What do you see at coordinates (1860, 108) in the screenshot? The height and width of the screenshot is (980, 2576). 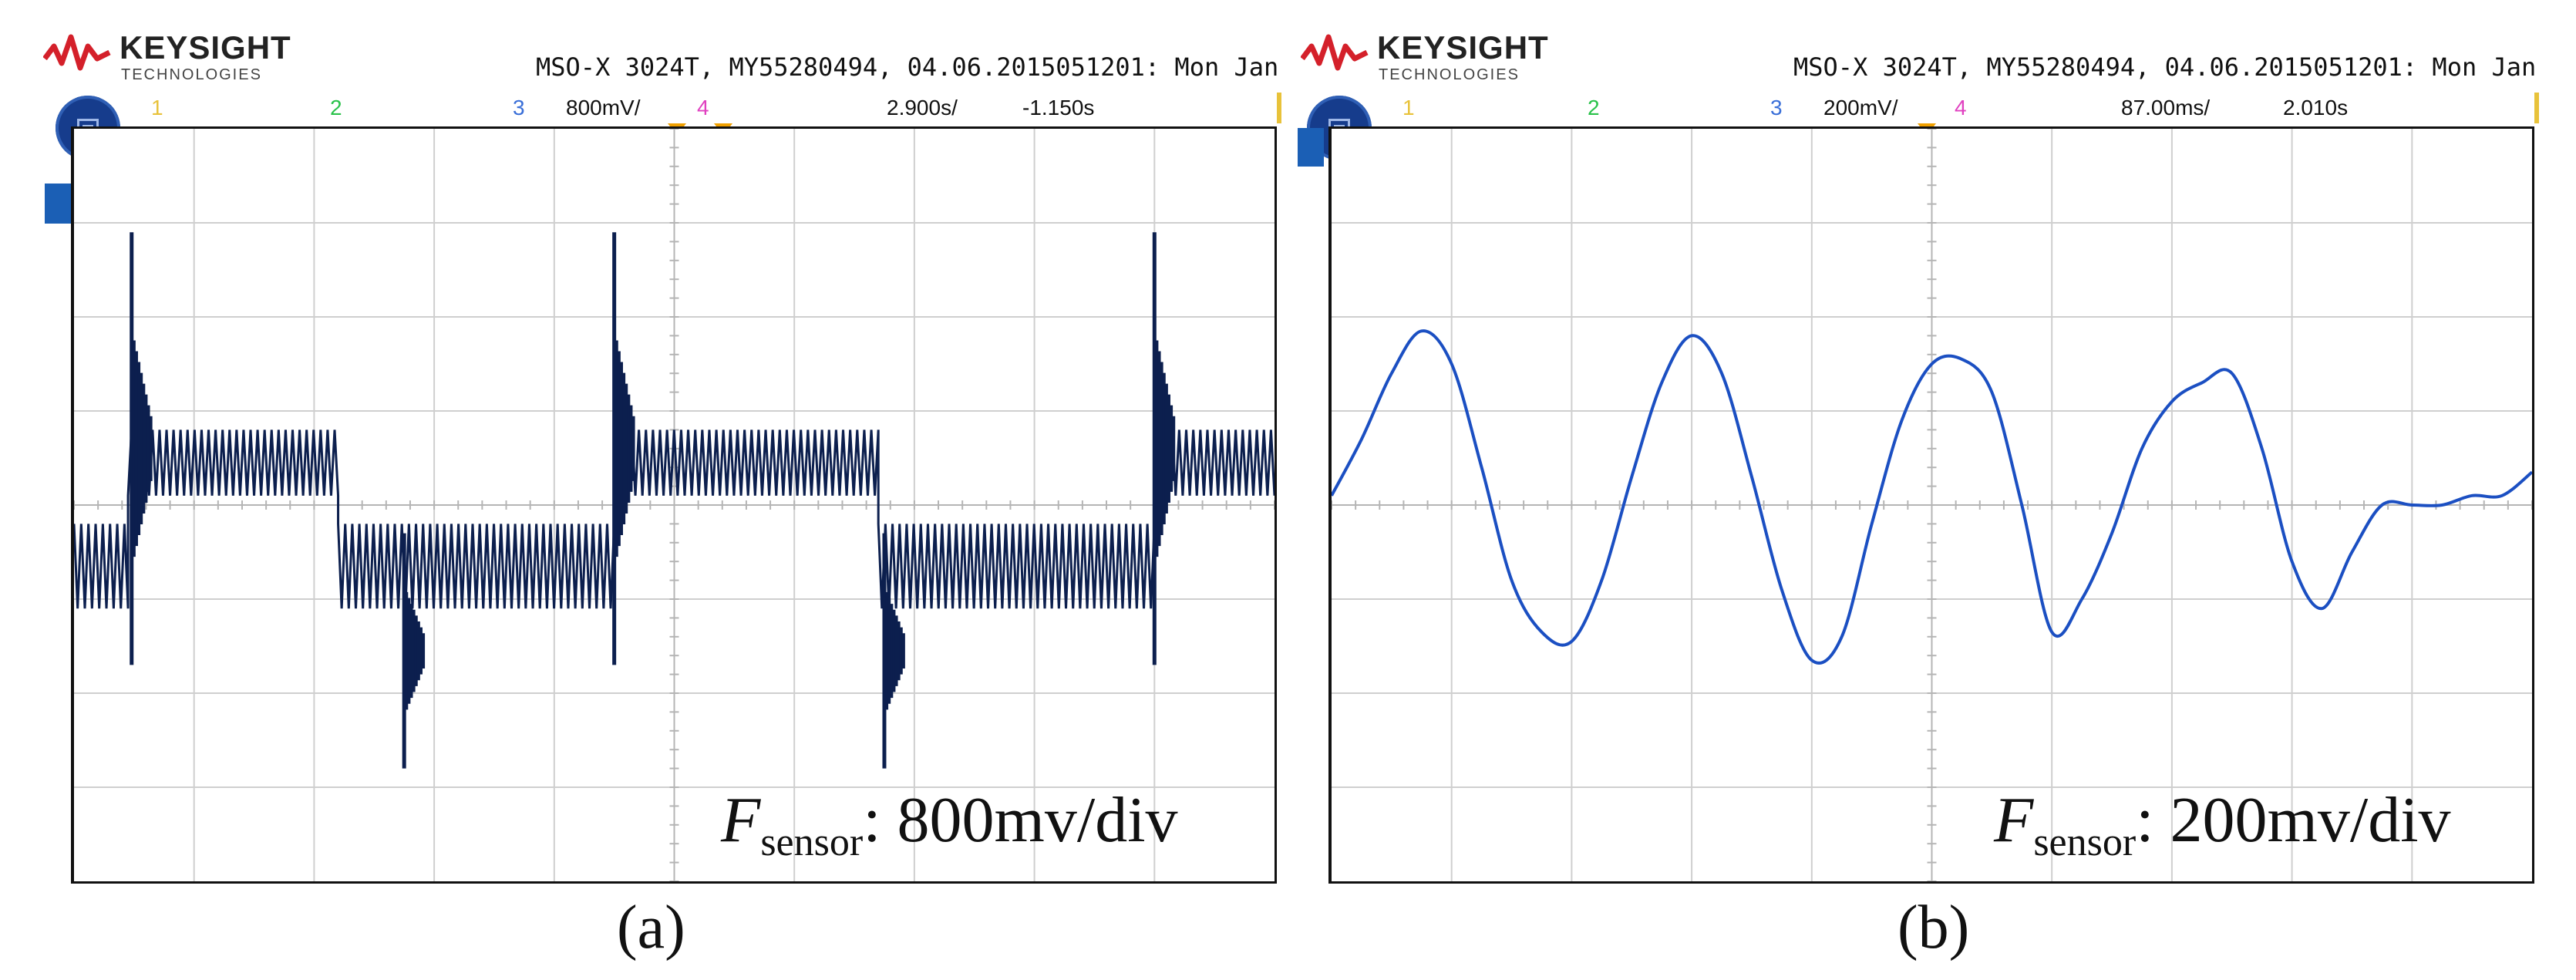 I see `vertical-scale: 200mV/` at bounding box center [1860, 108].